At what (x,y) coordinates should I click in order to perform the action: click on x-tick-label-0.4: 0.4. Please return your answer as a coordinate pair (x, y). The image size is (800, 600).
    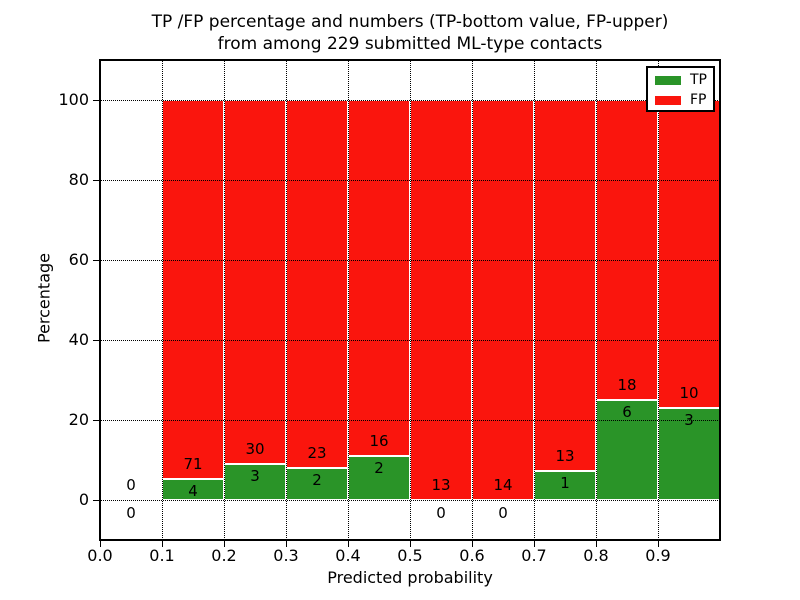
    Looking at the image, I should click on (348, 555).